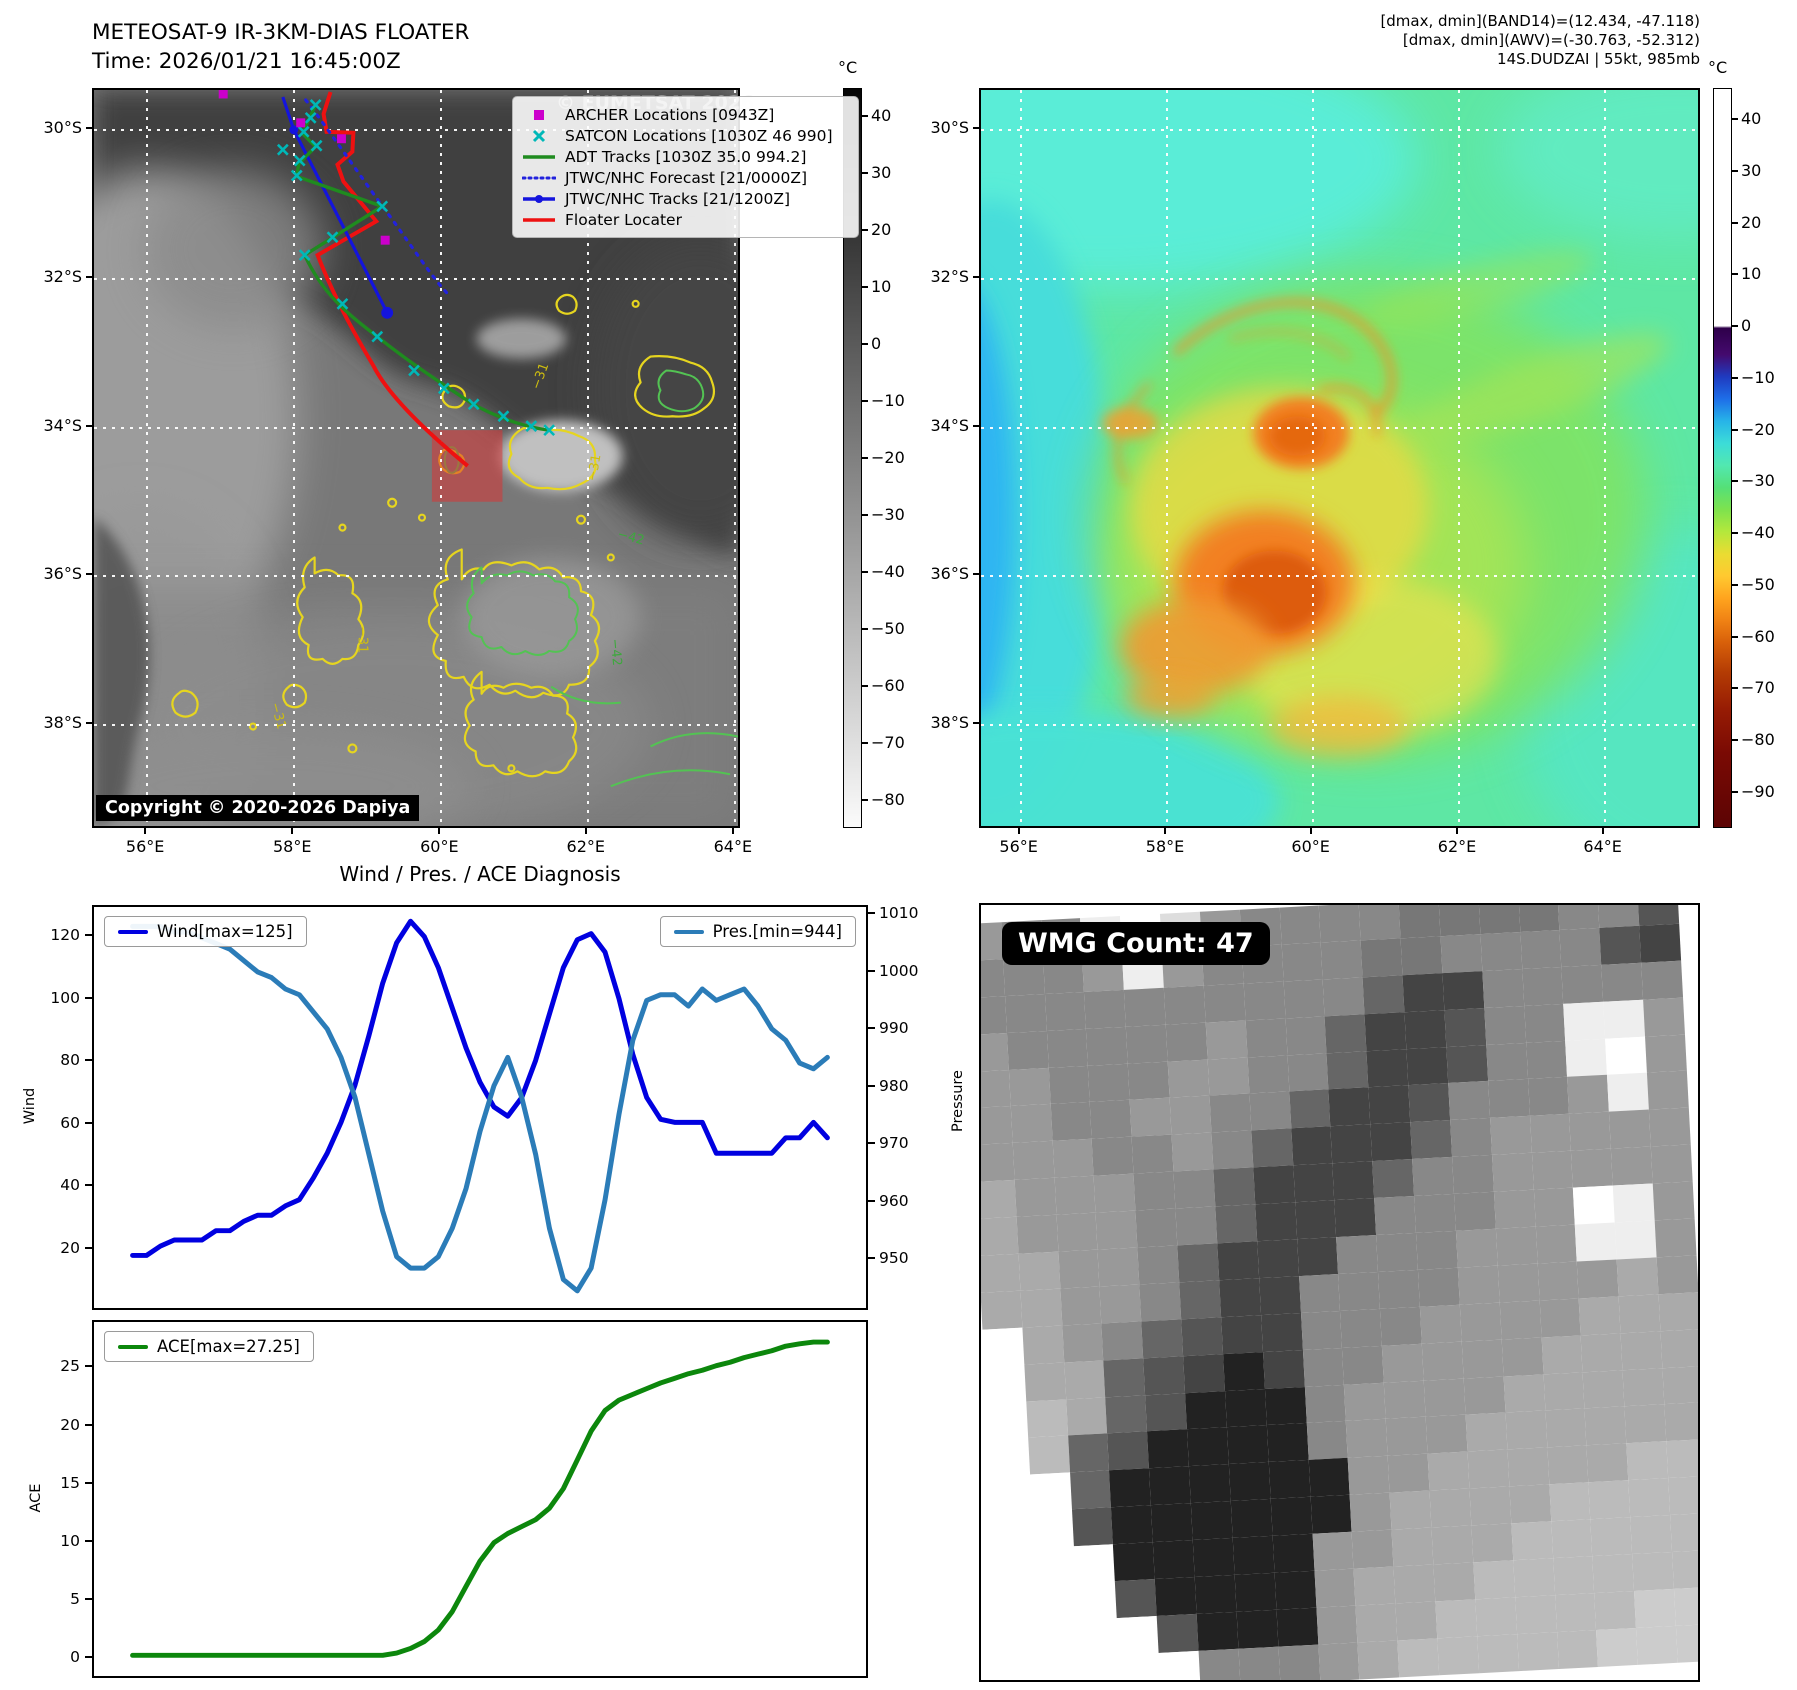 Image resolution: width=1797 pixels, height=1690 pixels. I want to click on legend-item-label: JTWC/NHC Tracks [21/1200Z], so click(678, 198).